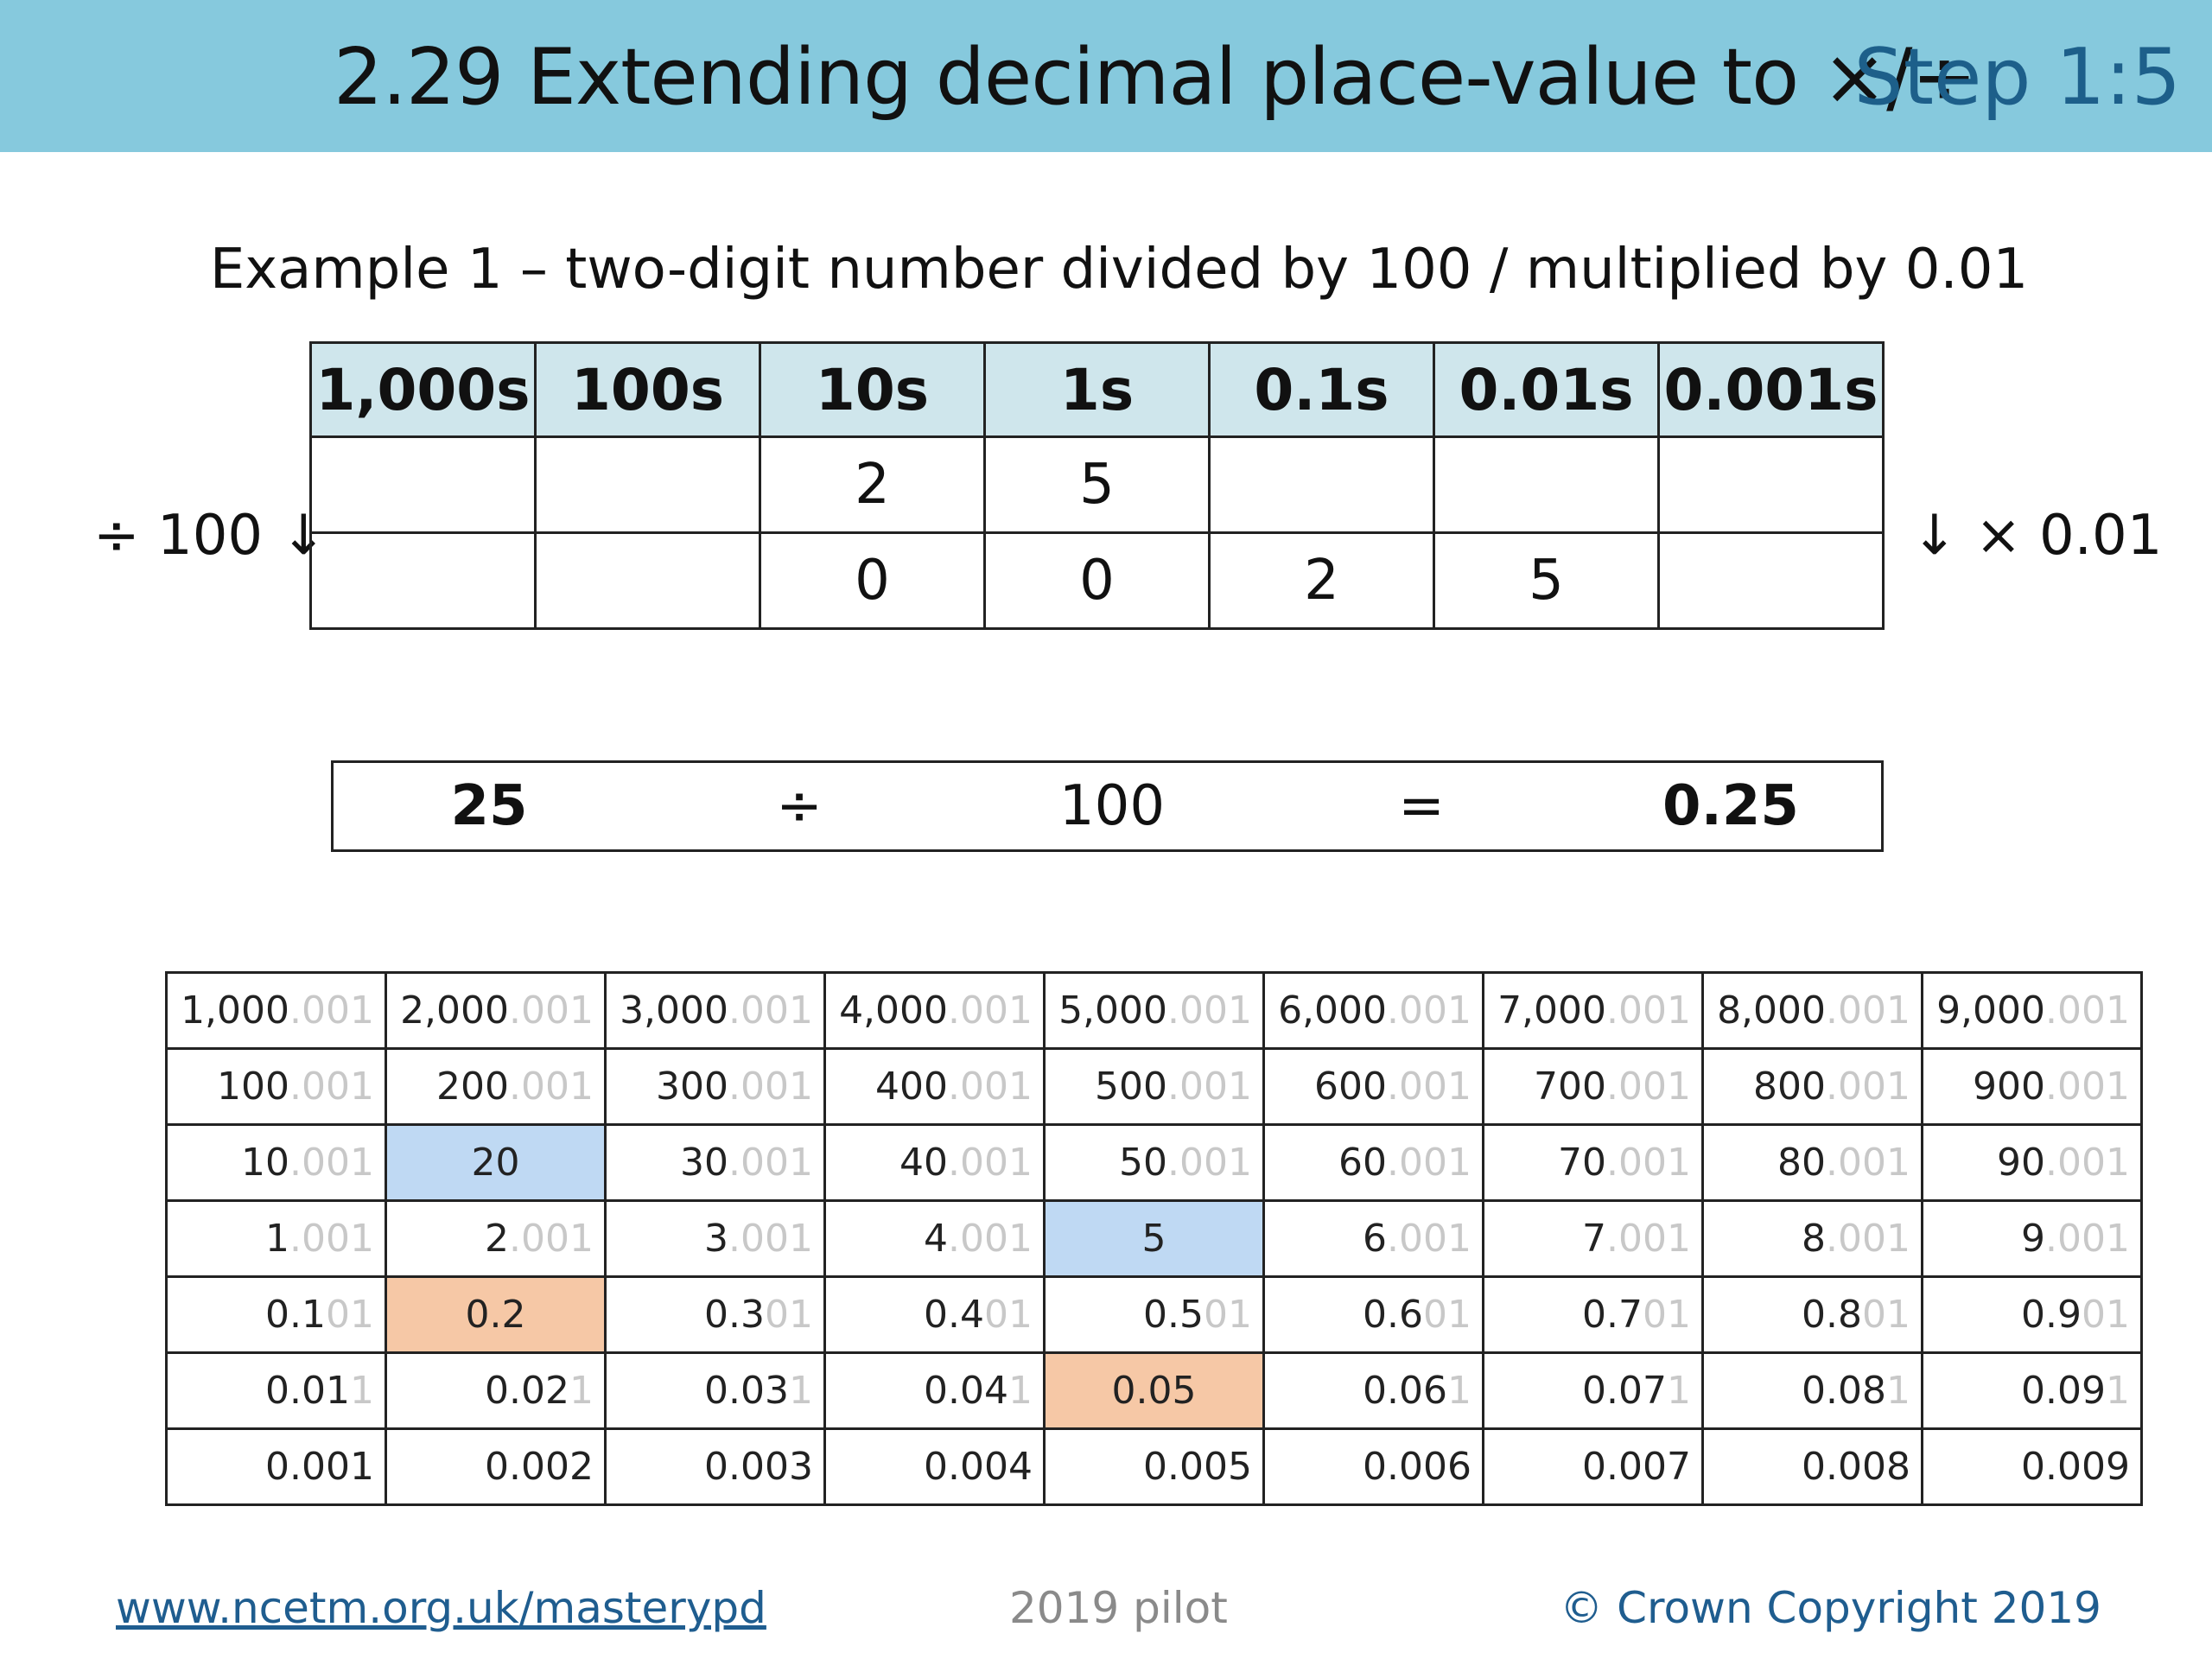 Image resolution: width=2212 pixels, height=1659 pixels. I want to click on gattegno-cell: 20, so click(496, 1162).